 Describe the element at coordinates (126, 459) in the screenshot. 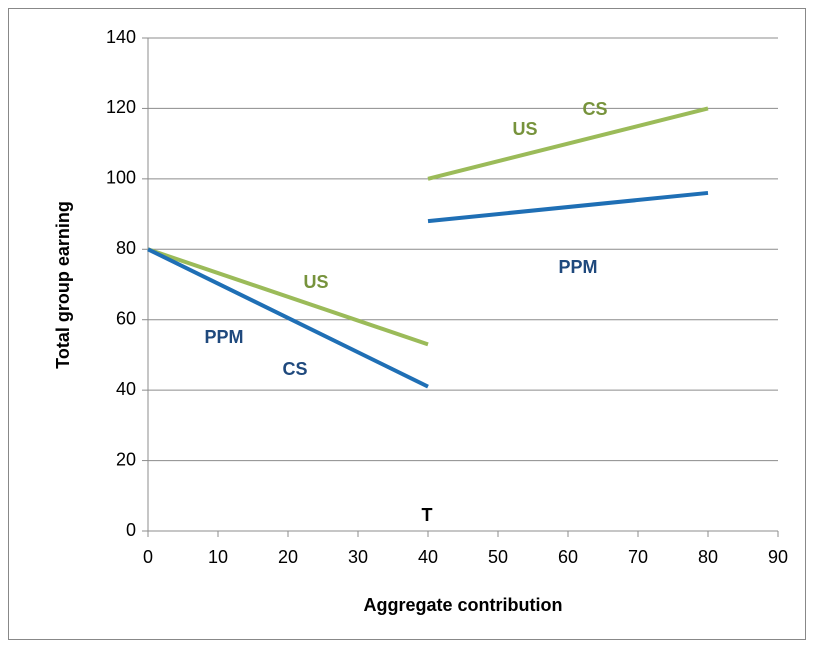

I see `y-tick-label: 20` at that location.